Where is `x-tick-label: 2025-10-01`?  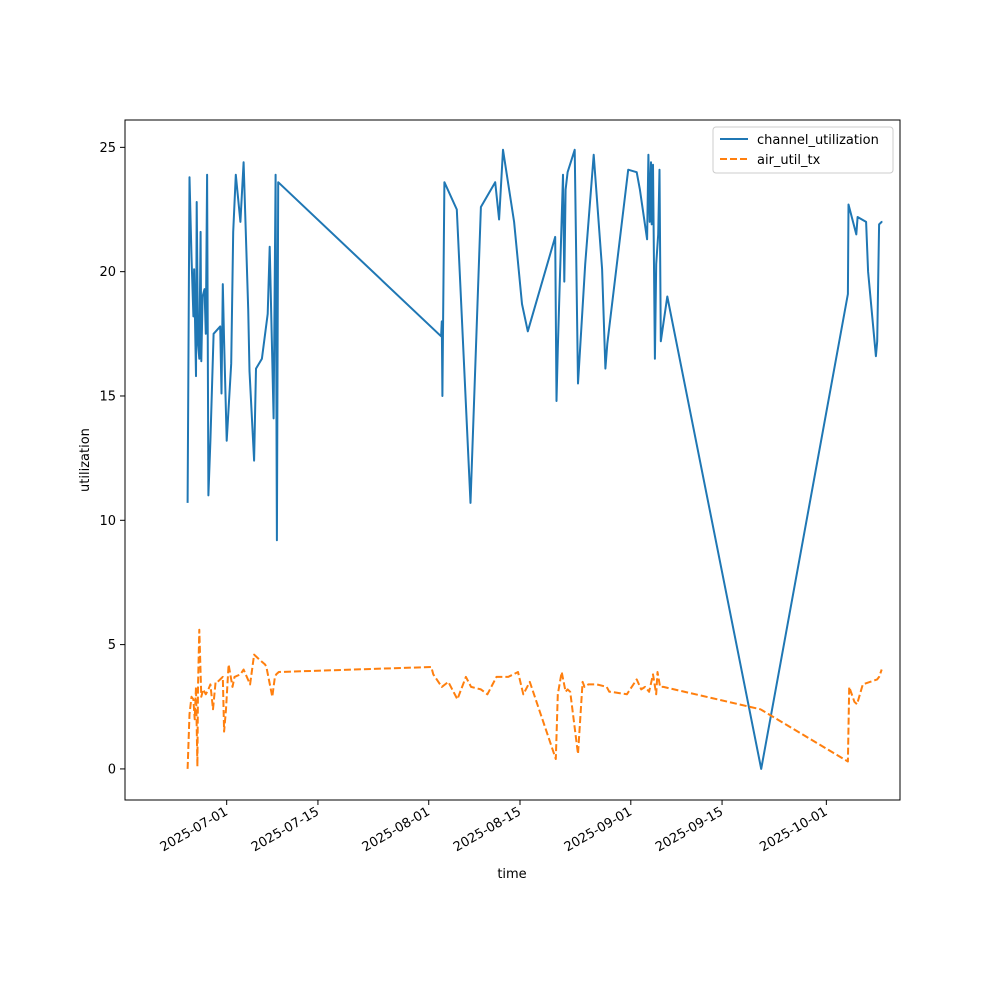
x-tick-label: 2025-10-01 is located at coordinates (793, 829).